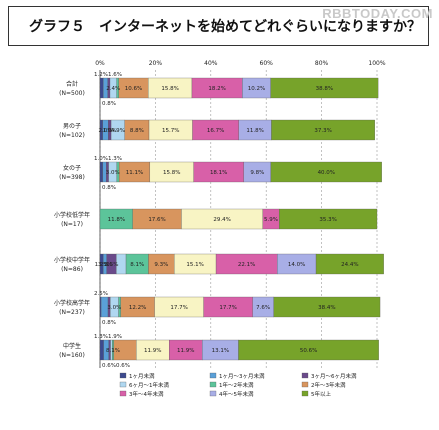  Describe the element at coordinates (108, 159) in the screenshot. I see `data-label-above: 1.0%1.3%` at that location.